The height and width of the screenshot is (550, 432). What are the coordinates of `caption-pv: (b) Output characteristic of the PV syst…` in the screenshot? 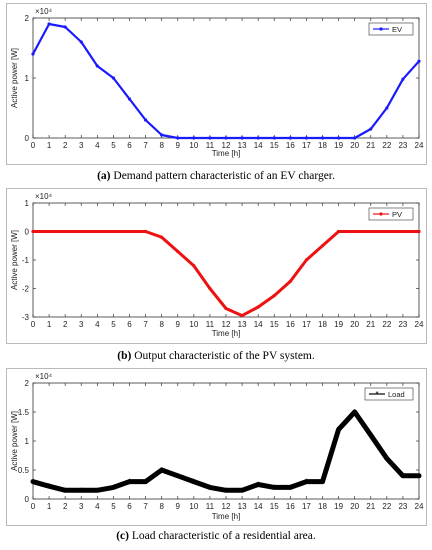 It's located at (216, 356).